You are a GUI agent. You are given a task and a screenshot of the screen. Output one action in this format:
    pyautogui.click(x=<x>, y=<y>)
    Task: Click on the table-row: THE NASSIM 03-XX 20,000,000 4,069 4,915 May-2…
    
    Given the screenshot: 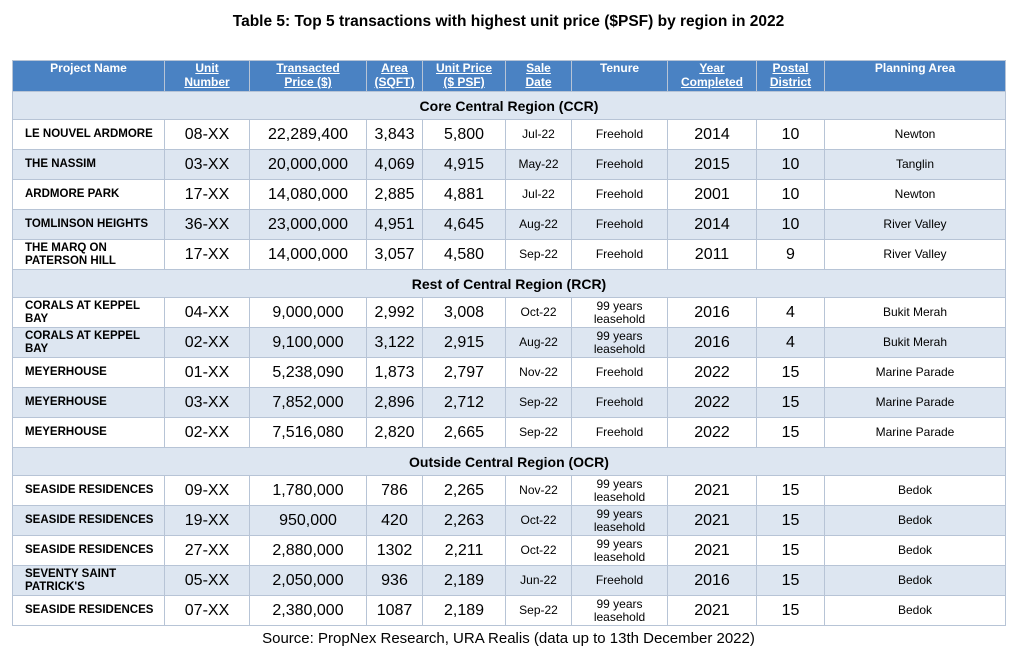 What is the action you would take?
    pyautogui.click(x=509, y=164)
    